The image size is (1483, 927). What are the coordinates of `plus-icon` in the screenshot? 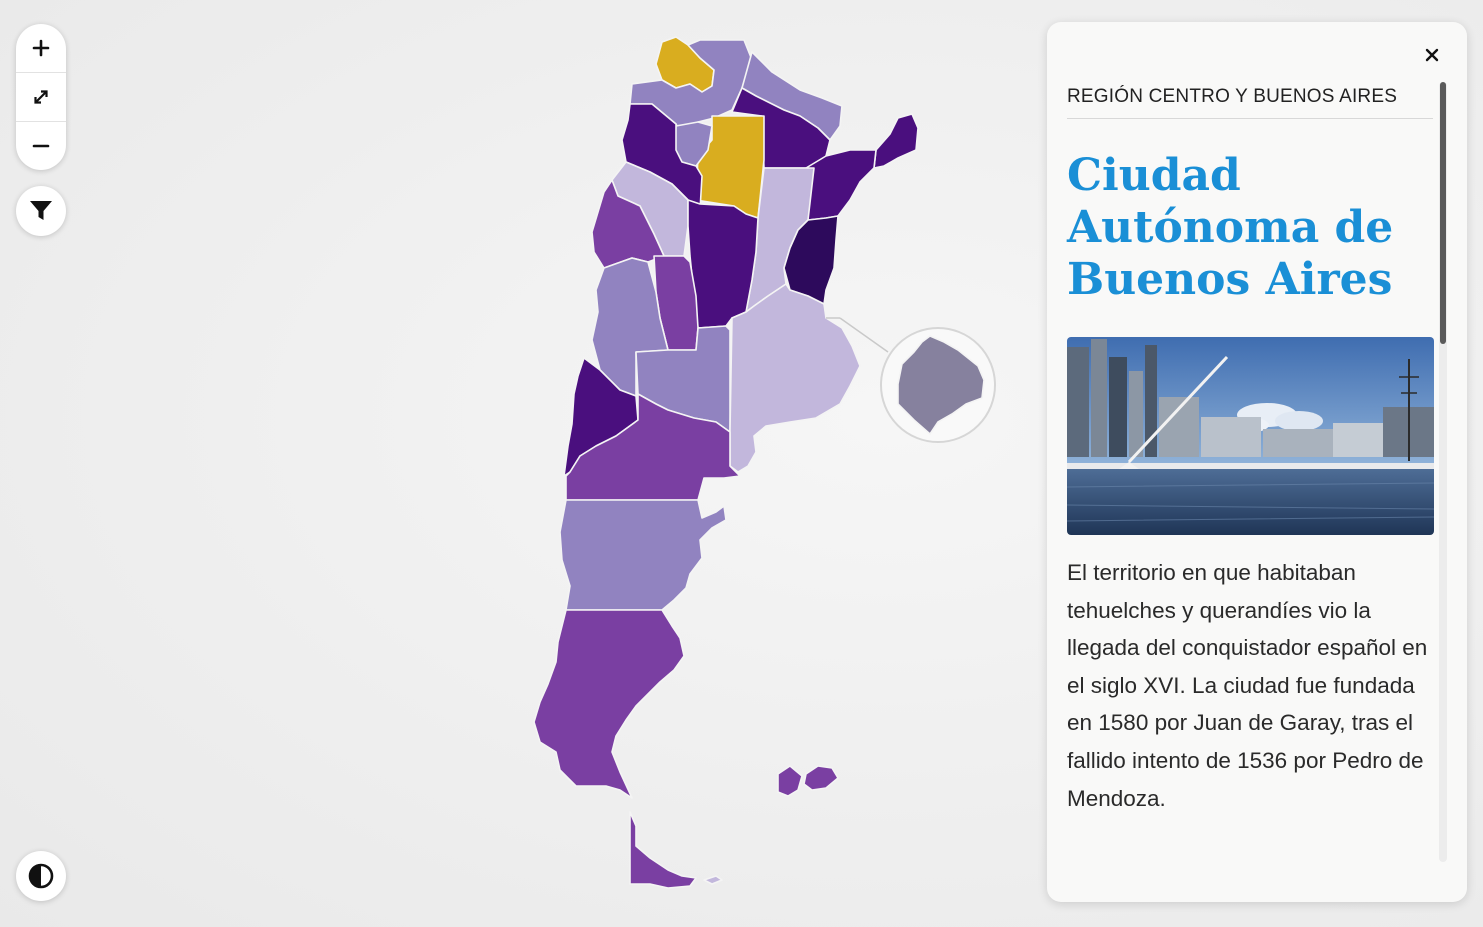 It's located at (41, 48).